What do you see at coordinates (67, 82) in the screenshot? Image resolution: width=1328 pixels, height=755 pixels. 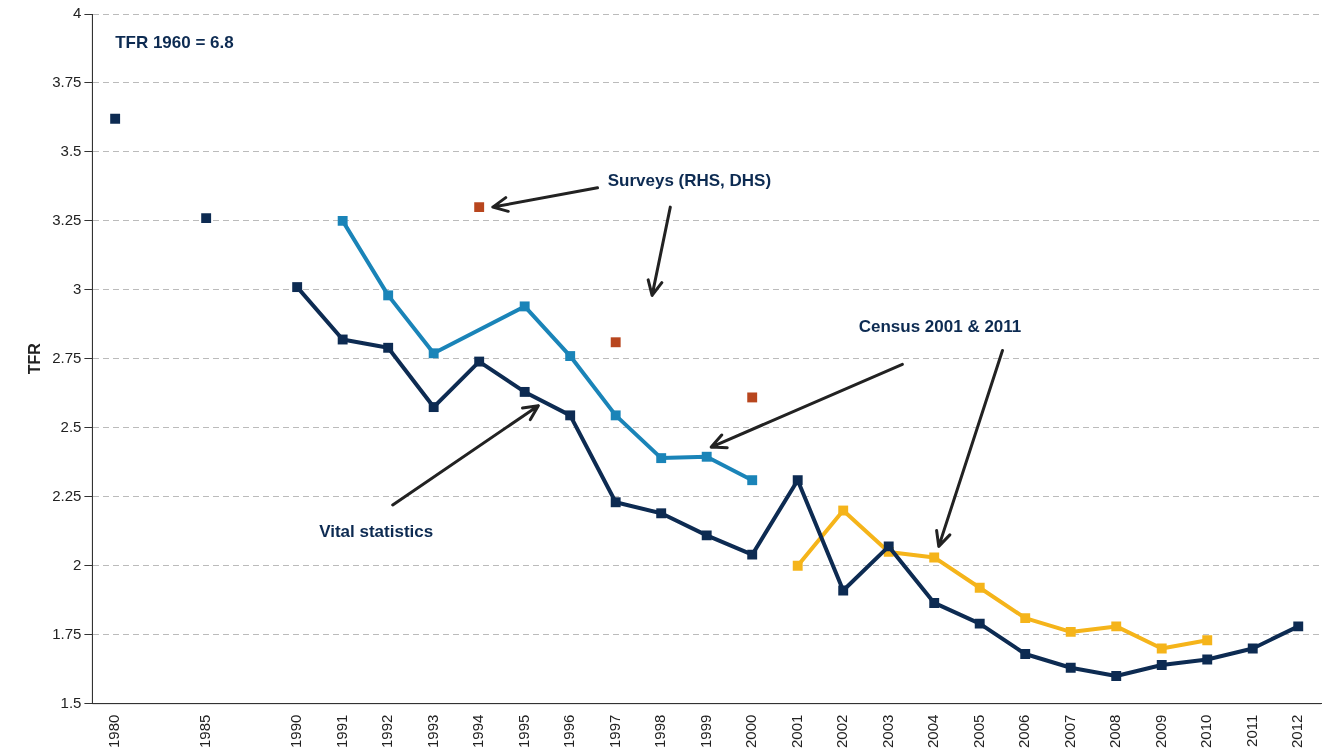 I see `y-tick-label: 3.75` at bounding box center [67, 82].